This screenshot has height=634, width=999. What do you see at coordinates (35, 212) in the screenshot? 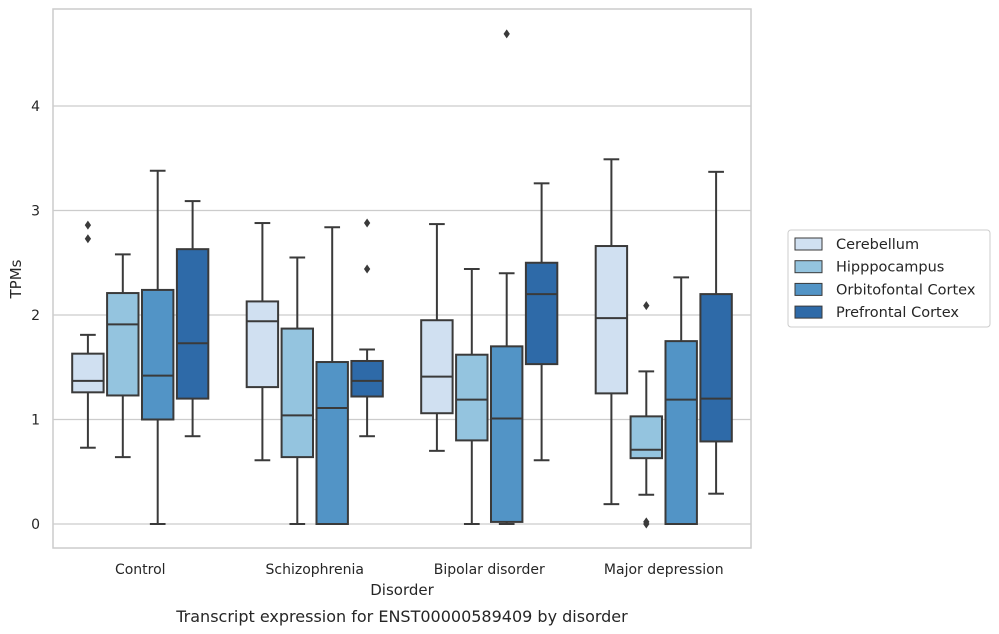
I see `y-tick-label: 3` at bounding box center [35, 212].